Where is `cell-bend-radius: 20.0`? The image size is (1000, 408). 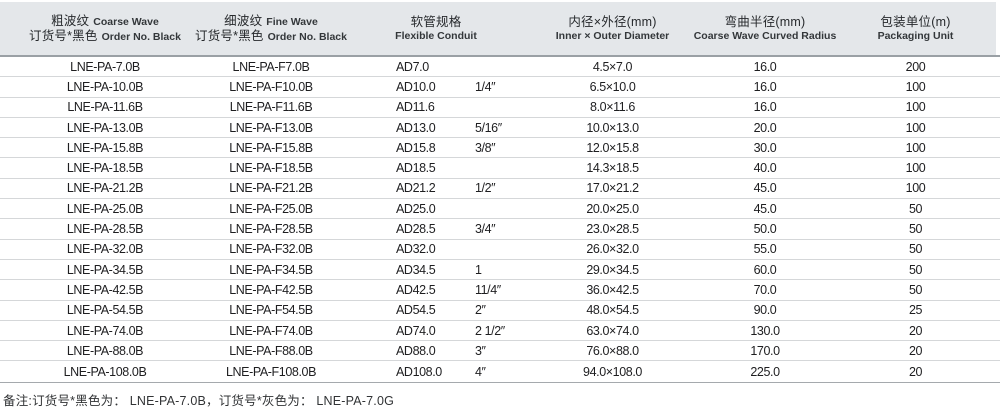 cell-bend-radius: 20.0 is located at coordinates (765, 127).